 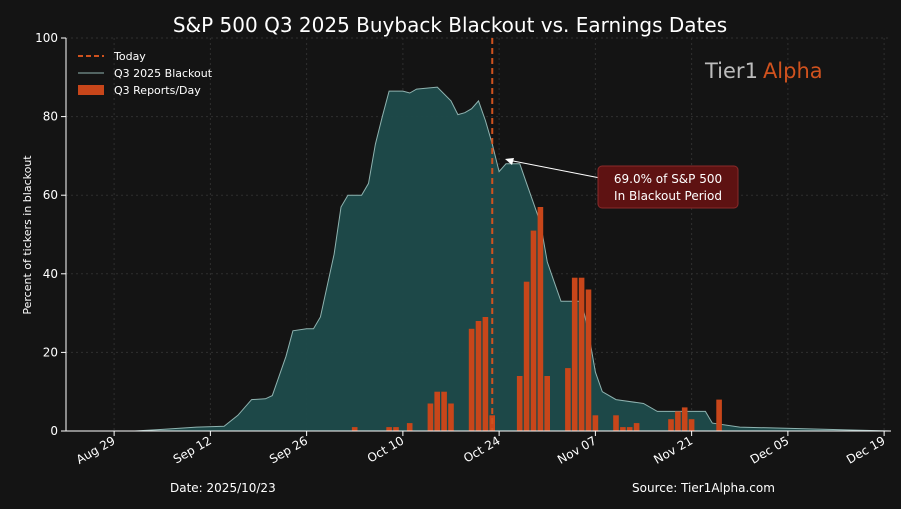 I want to click on y-tick-label: 0, so click(x=54, y=431).